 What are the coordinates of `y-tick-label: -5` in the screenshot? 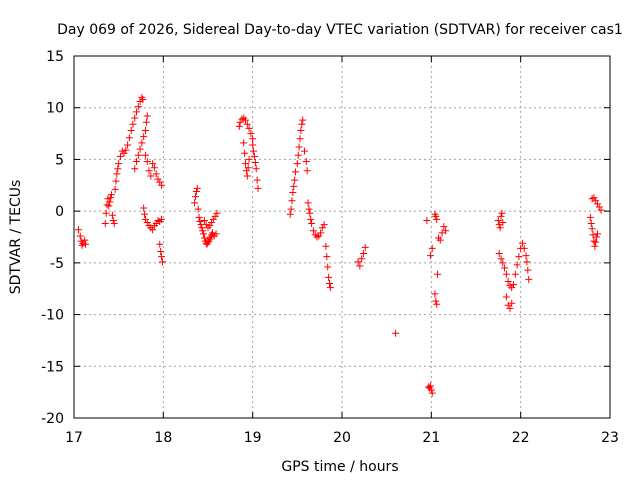 It's located at (57, 264).